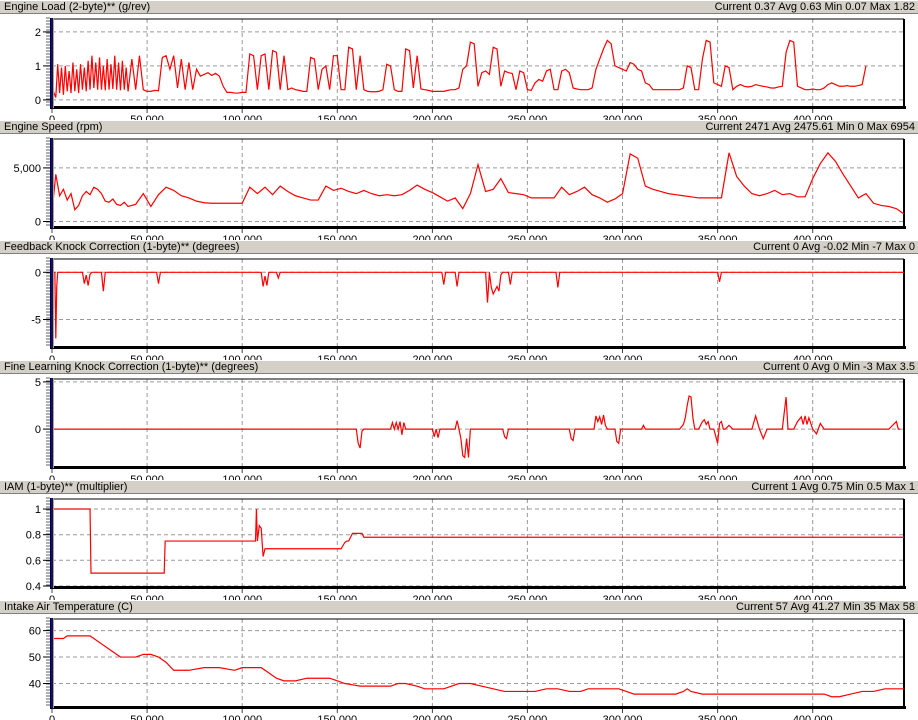 This screenshot has height=720, width=918. Describe the element at coordinates (35, 658) in the screenshot. I see `y-tick-label: 50` at that location.